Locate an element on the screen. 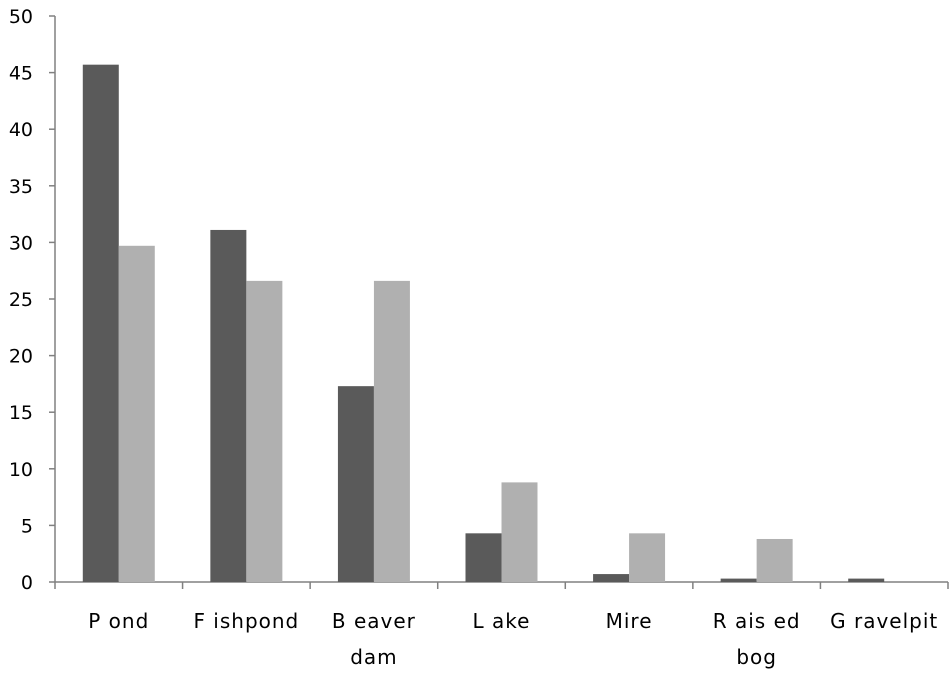 This screenshot has width=951, height=673. x-category-label: G ravelpit is located at coordinates (884, 621).